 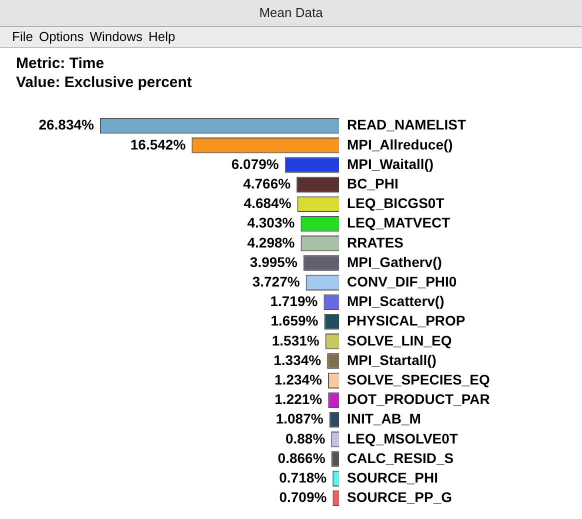 I want to click on data-label: 4.298%, so click(x=271, y=242).